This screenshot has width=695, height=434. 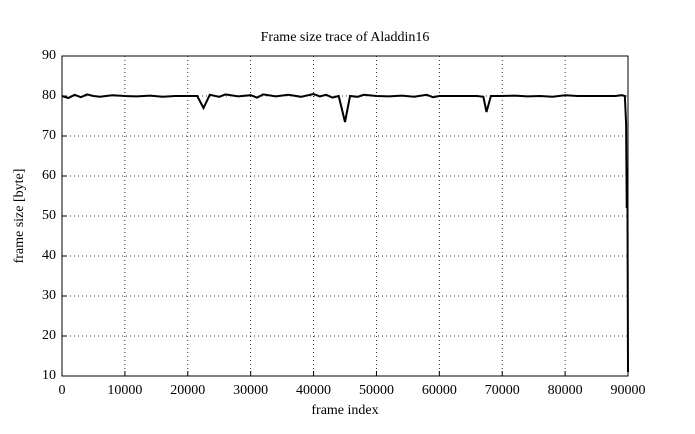 What do you see at coordinates (250, 390) in the screenshot?
I see `x-tick-label: 30000` at bounding box center [250, 390].